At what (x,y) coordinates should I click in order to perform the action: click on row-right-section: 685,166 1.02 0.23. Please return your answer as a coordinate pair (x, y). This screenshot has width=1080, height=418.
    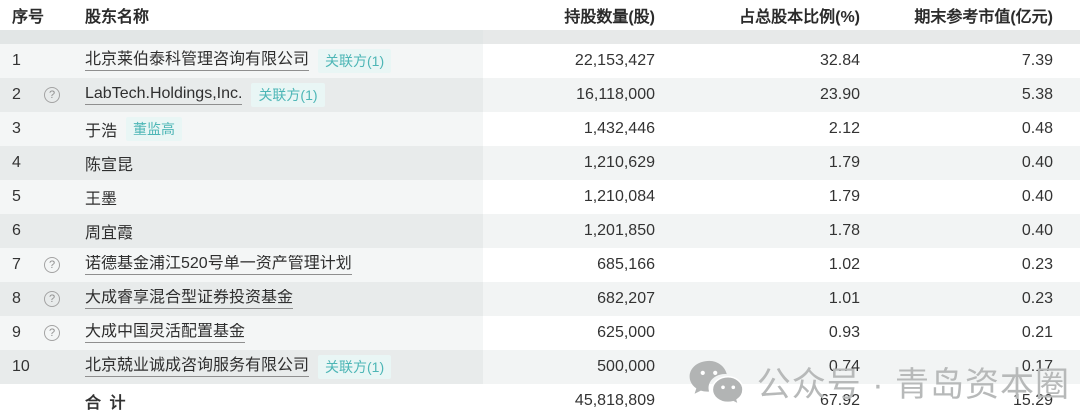
    Looking at the image, I should click on (781, 265).